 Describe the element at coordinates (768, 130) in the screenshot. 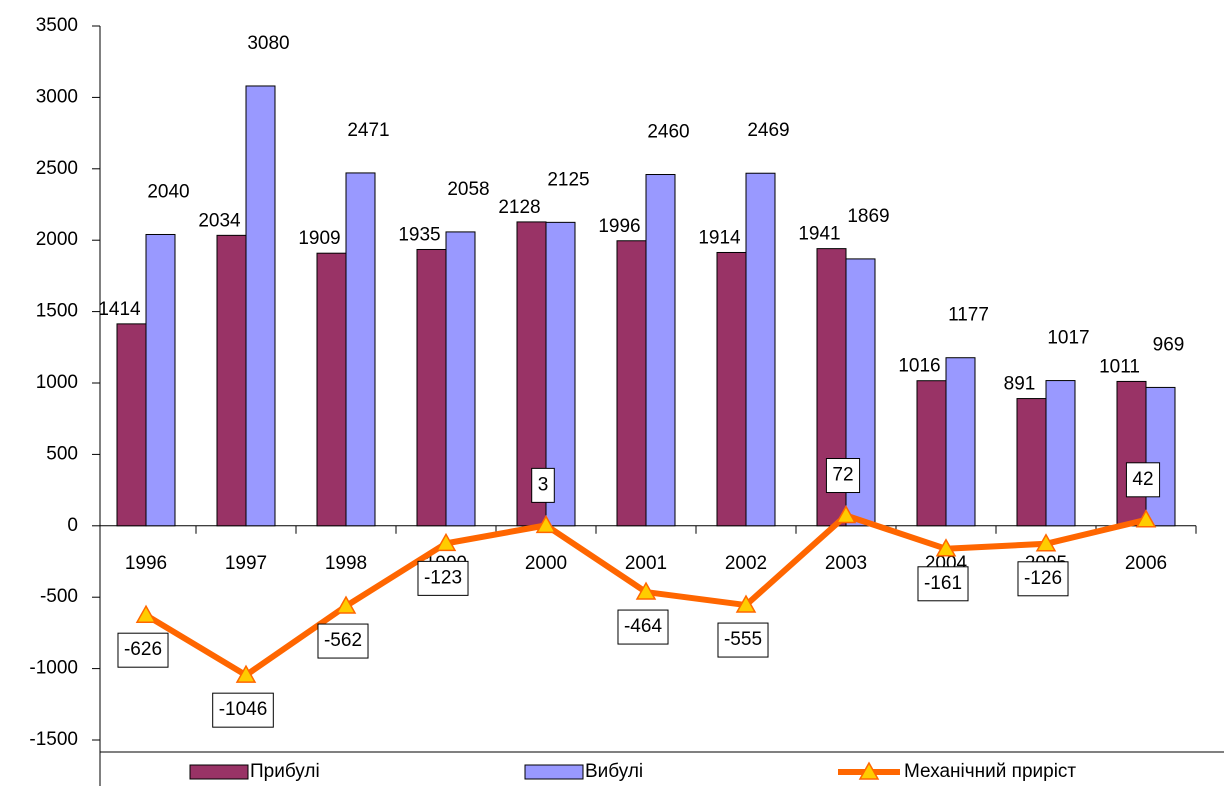

I see `data-label: 2469` at that location.